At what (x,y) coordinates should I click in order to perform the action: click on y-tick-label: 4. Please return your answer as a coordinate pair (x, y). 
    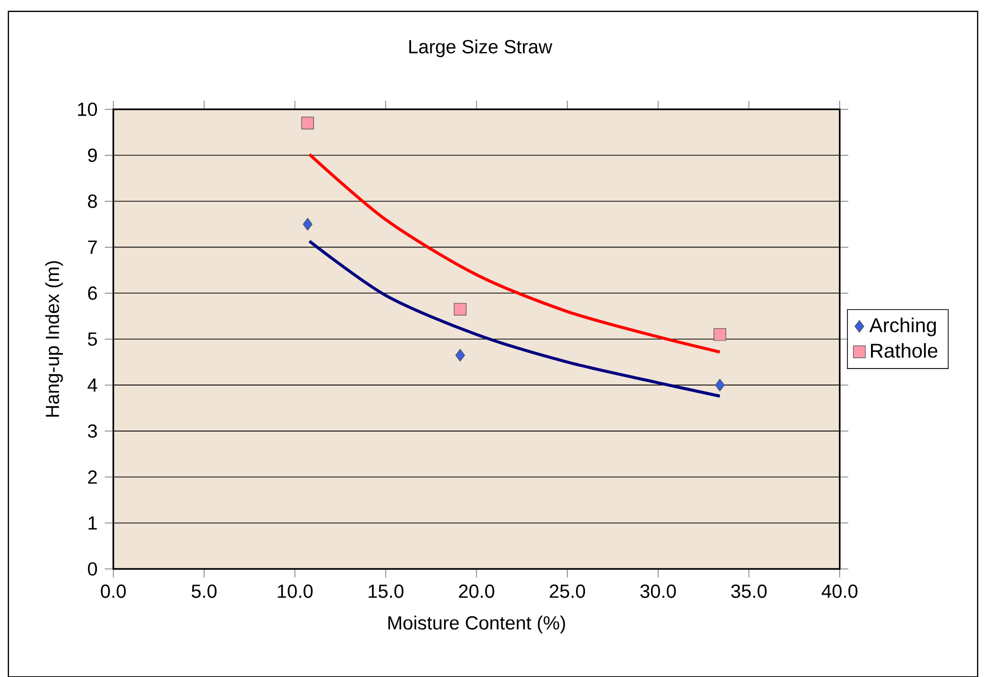
    Looking at the image, I should click on (93, 385).